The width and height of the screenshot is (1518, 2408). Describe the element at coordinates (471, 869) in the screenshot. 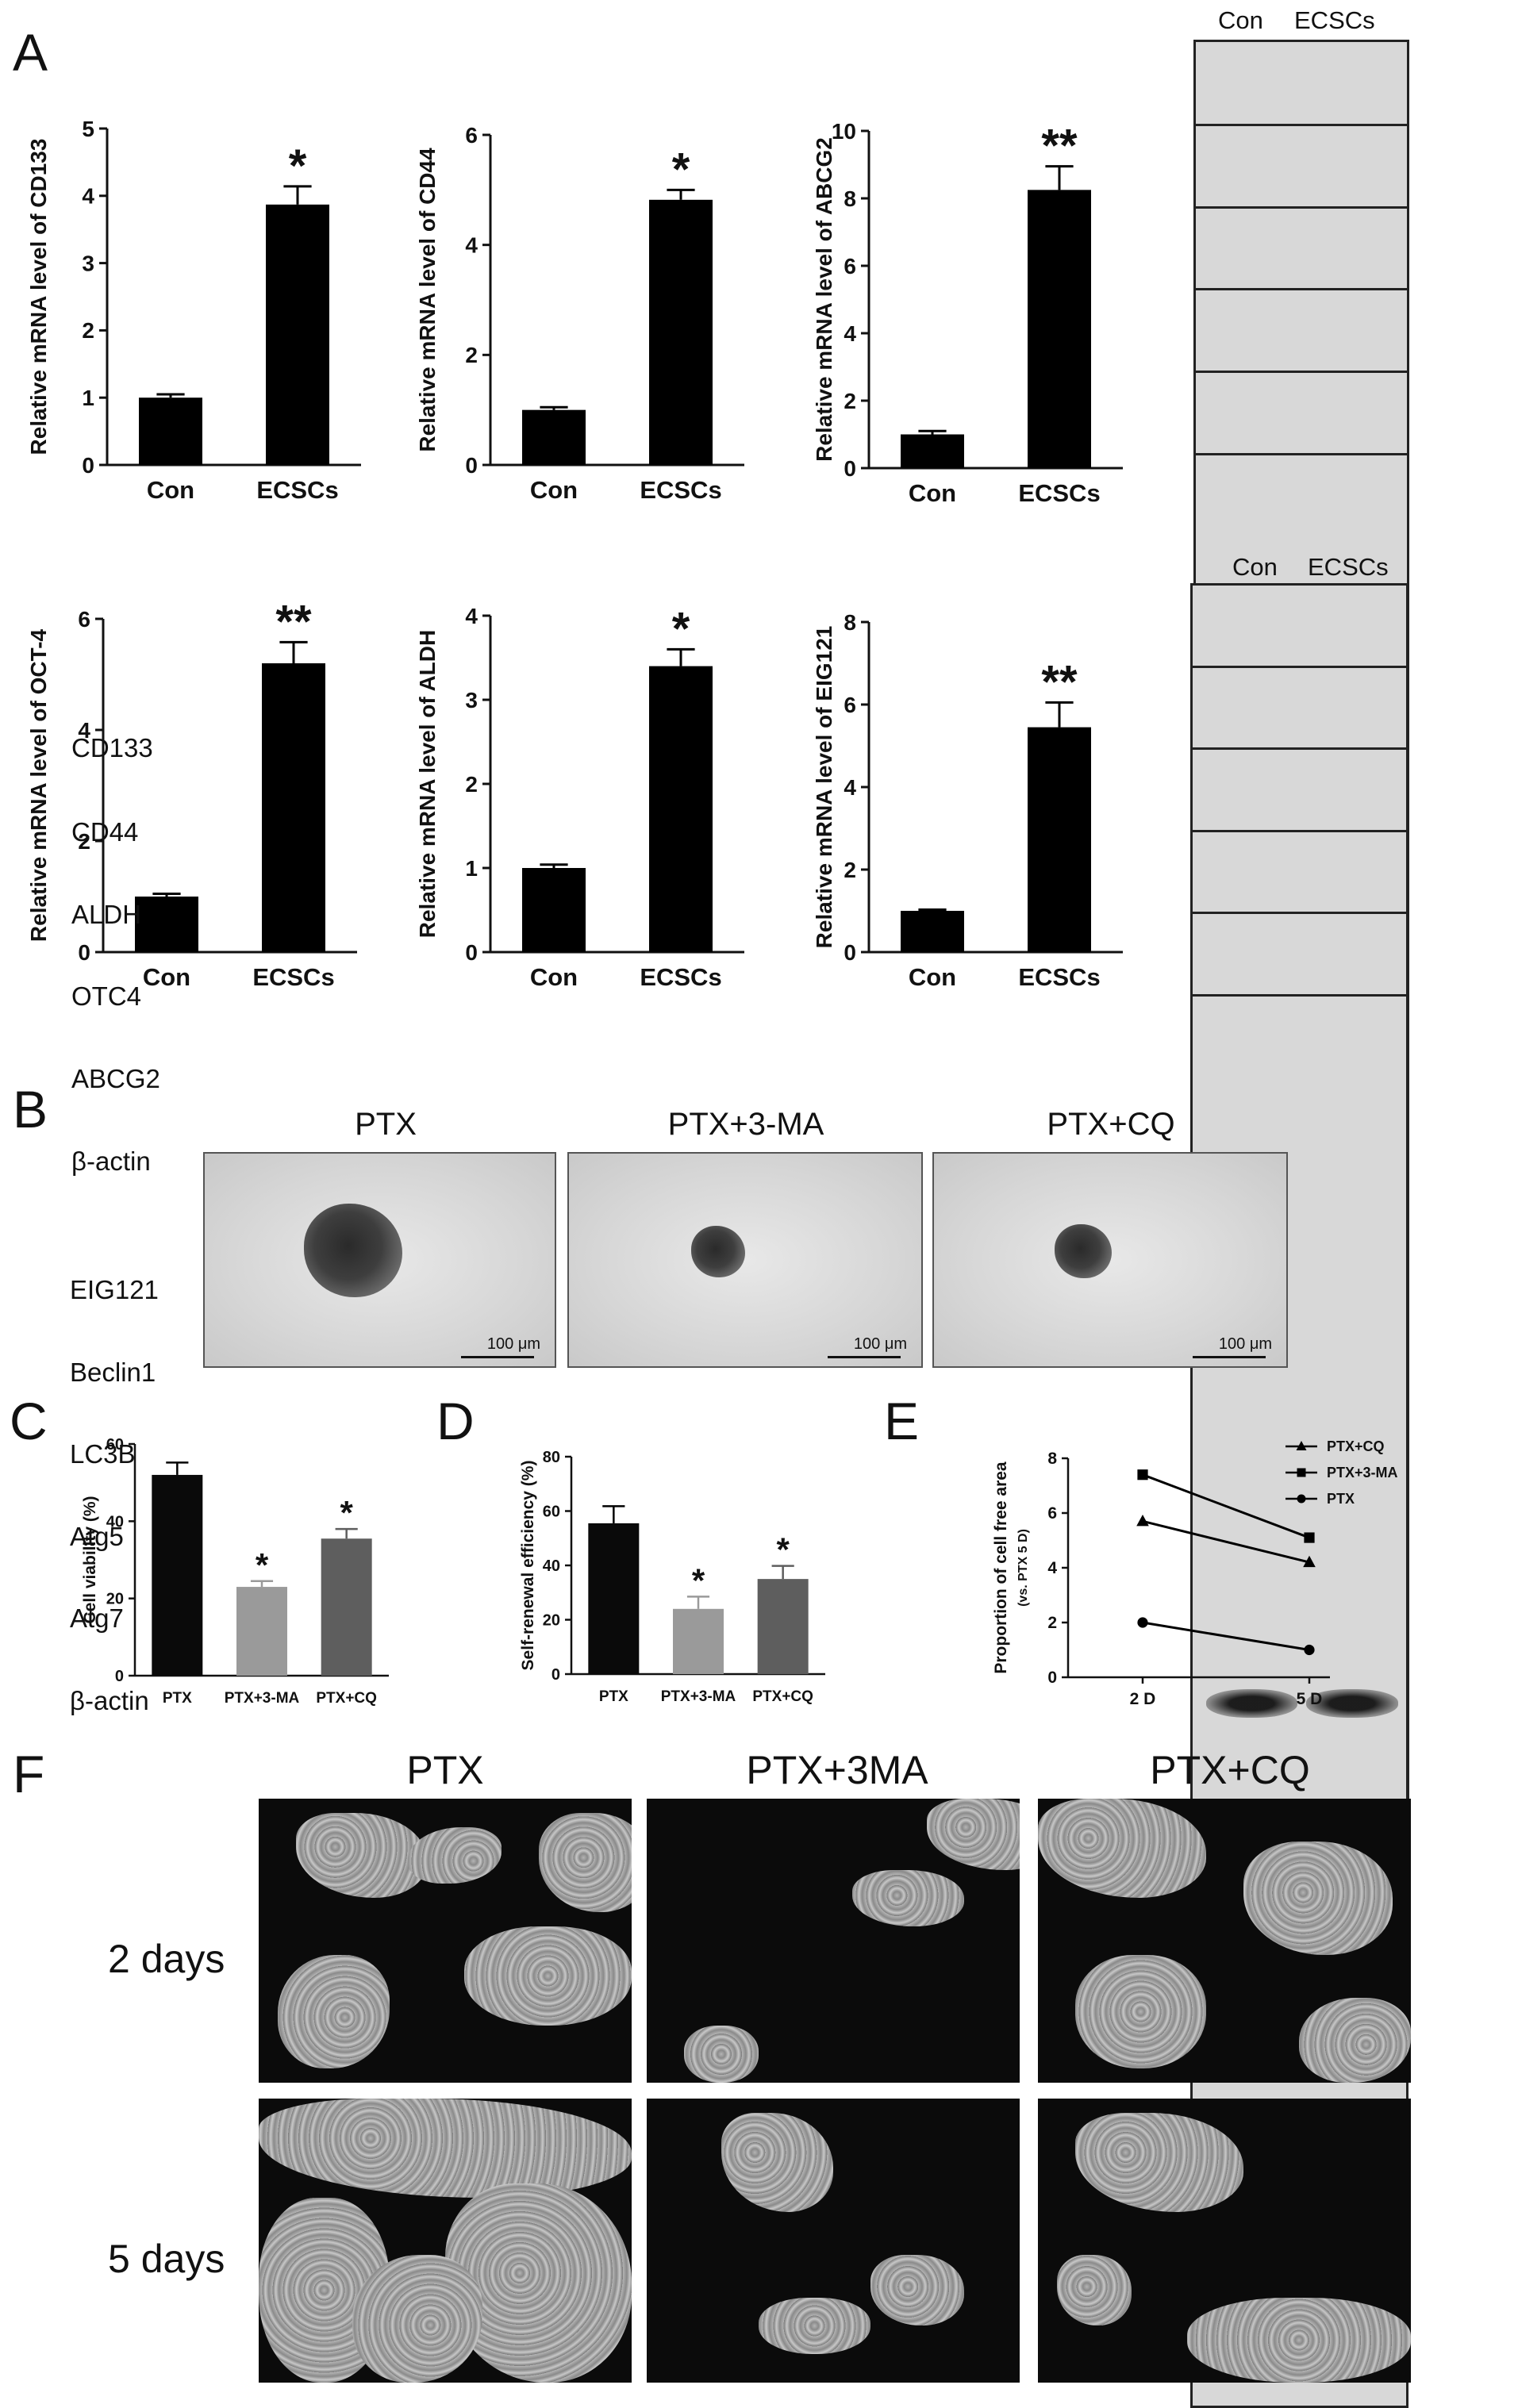

I see `y-tick-label: 1` at that location.